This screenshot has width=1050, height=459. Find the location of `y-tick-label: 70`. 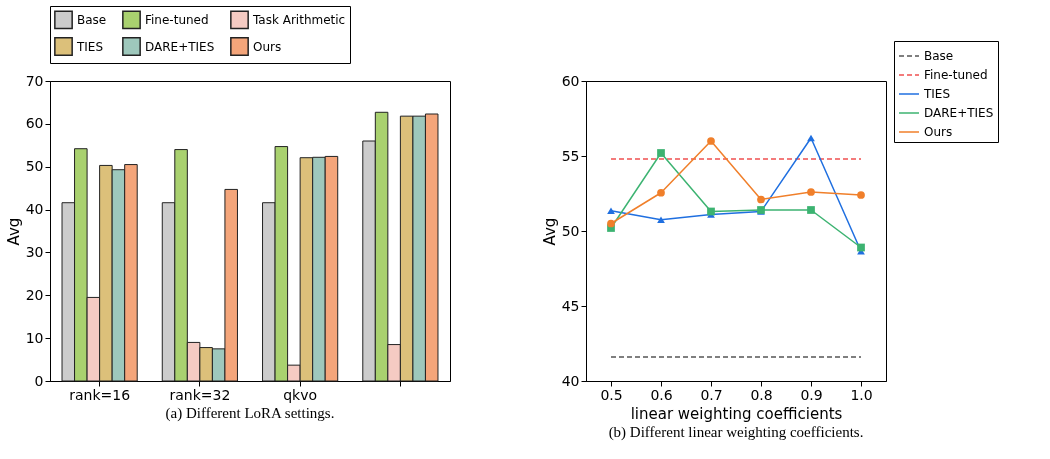

y-tick-label: 70 is located at coordinates (34, 80).